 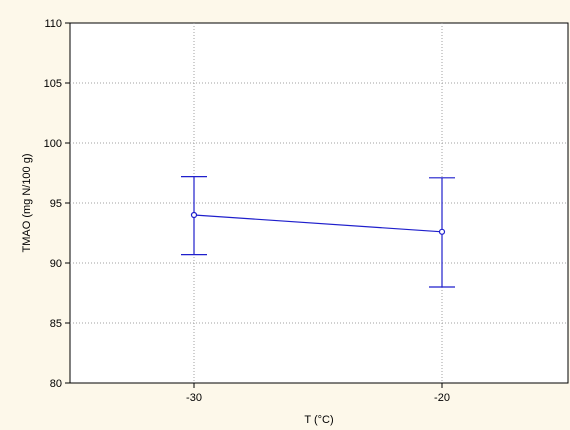 I want to click on y-tick-label: 110, so click(x=53, y=24).